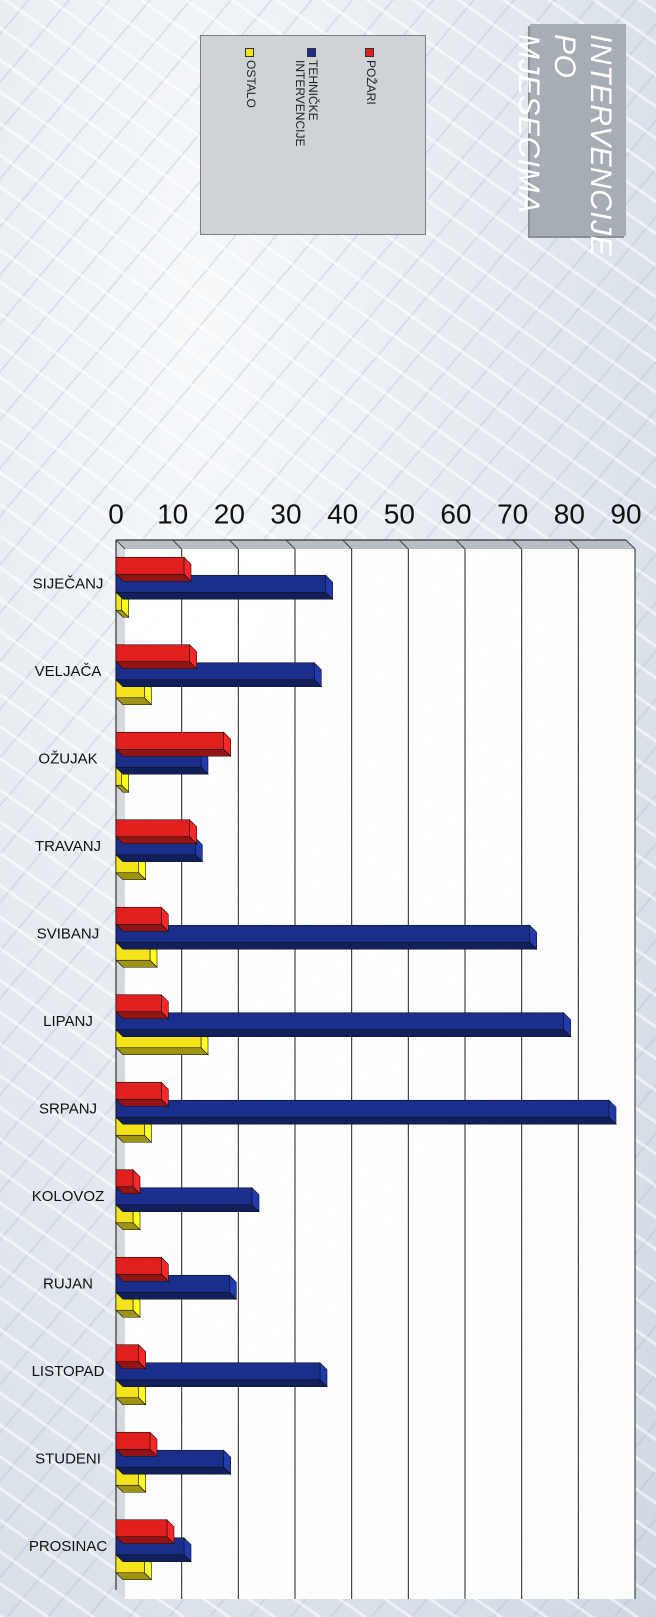  Describe the element at coordinates (68, 1283) in the screenshot. I see `category-label: RUJAN` at that location.